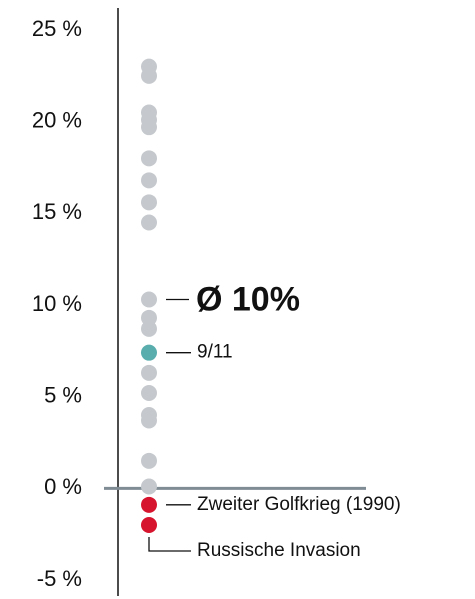  What do you see at coordinates (248, 299) in the screenshot?
I see `annotation: Ø 10%` at bounding box center [248, 299].